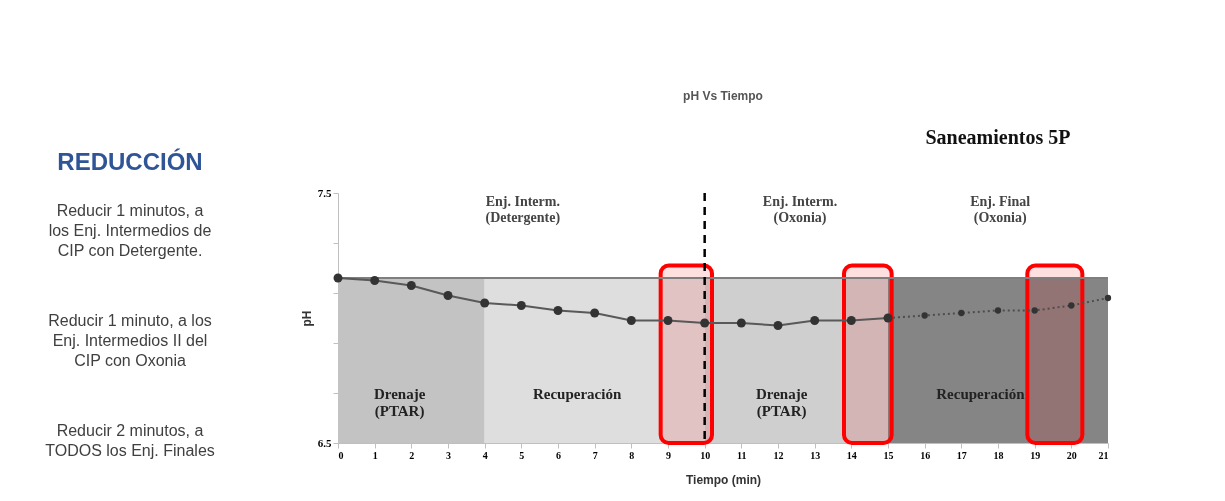  What do you see at coordinates (448, 455) in the screenshot?
I see `x-tick-label: 3` at bounding box center [448, 455].